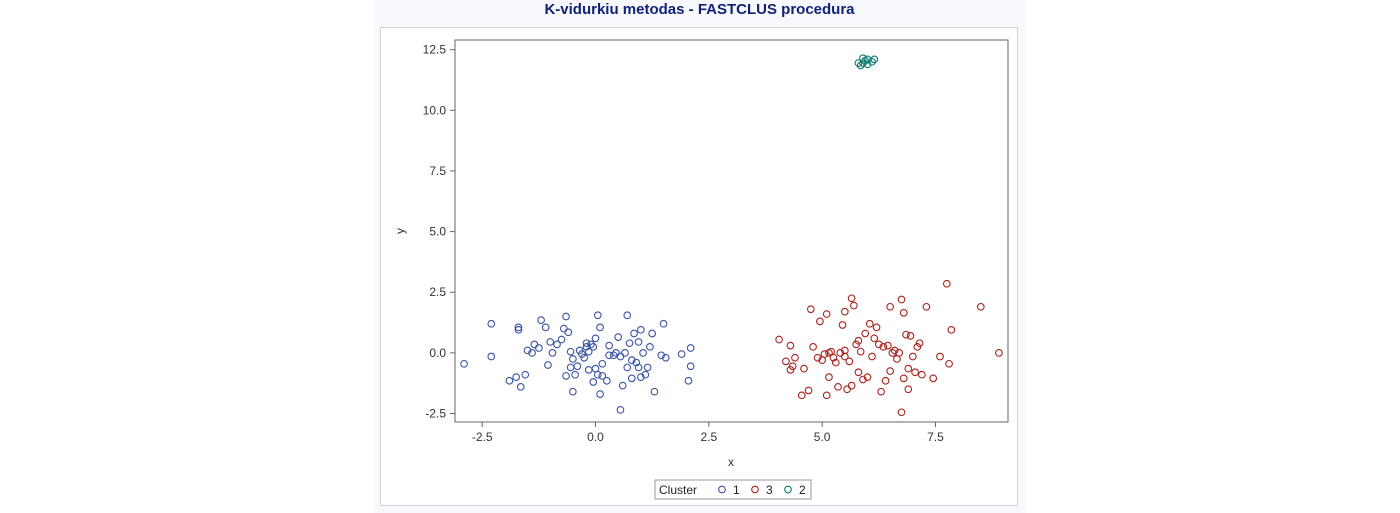 The image size is (1400, 513). Describe the element at coordinates (435, 110) in the screenshot. I see `y-tick-label: 10.0` at that location.